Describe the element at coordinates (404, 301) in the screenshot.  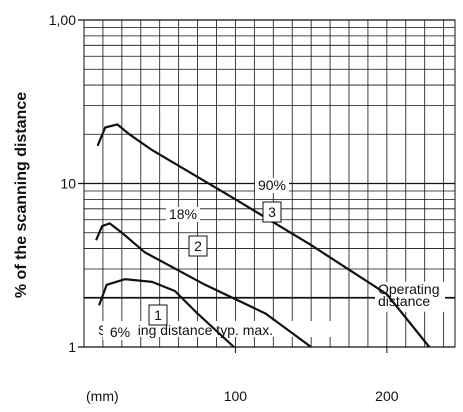
I see `annotation: distance` at that location.